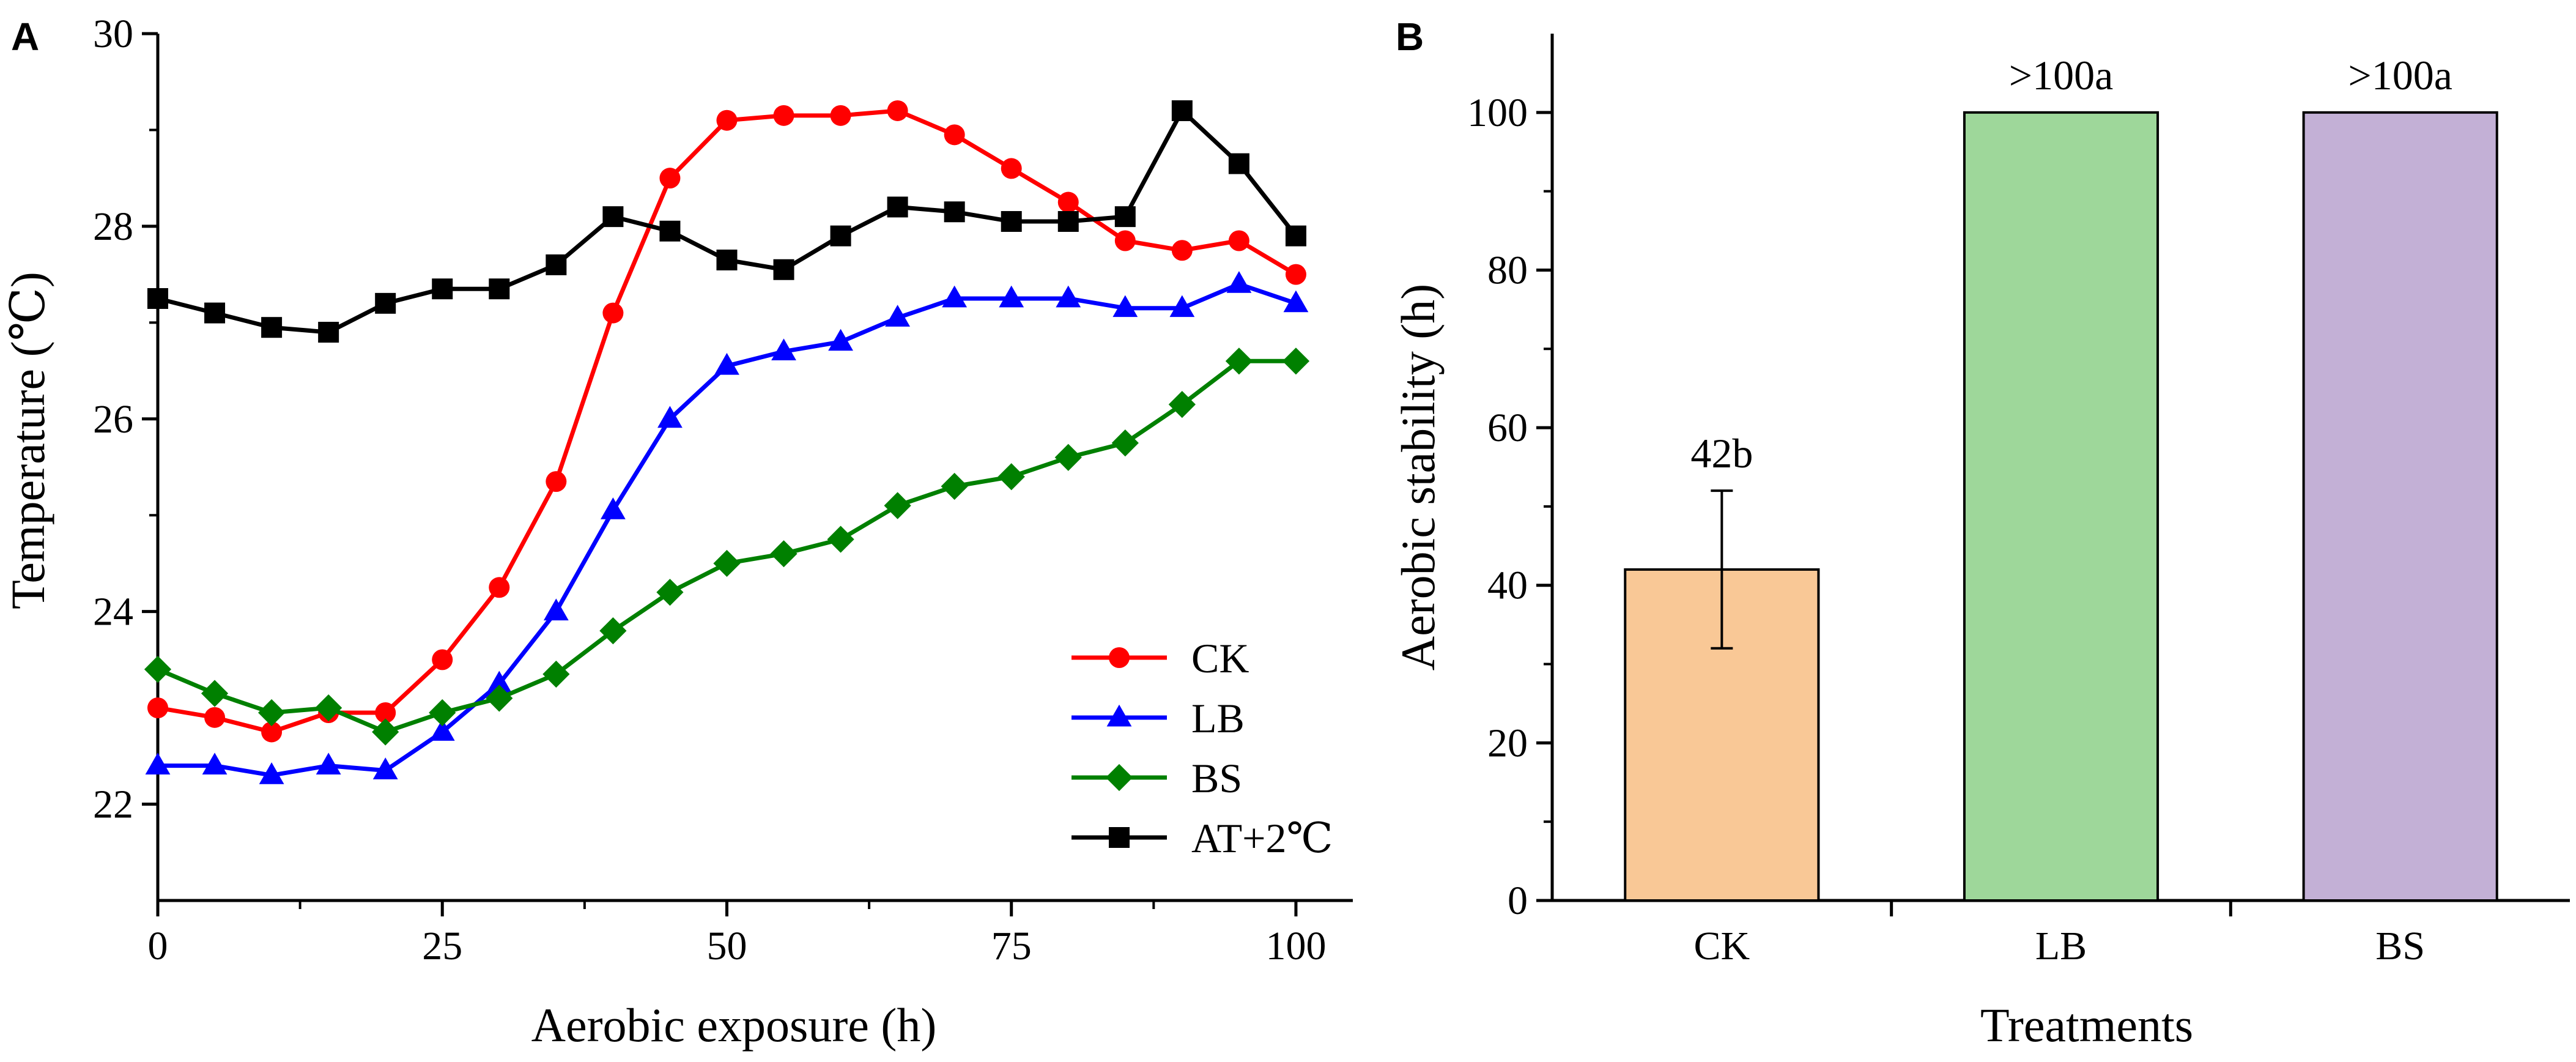 Image resolution: width=2576 pixels, height=1062 pixels. Describe the element at coordinates (1202, 748) in the screenshot. I see `panel-a-legend: CK LB BS AT+2℃` at that location.